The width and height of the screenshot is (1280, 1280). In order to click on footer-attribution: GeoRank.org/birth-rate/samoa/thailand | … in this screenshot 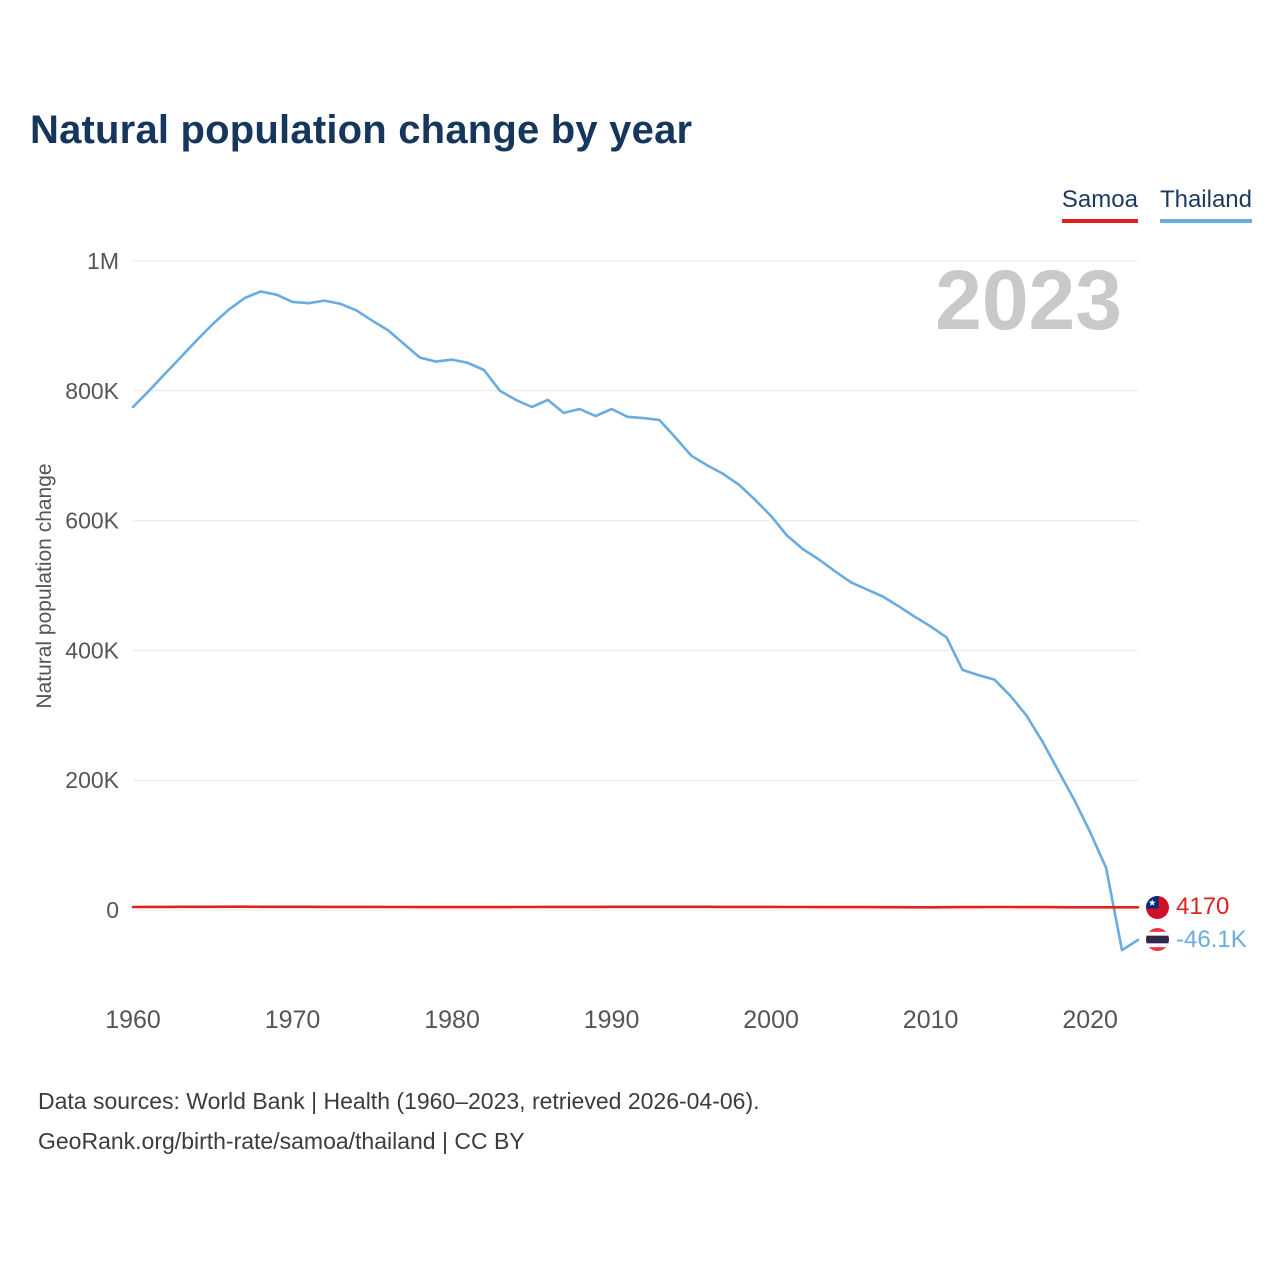, I will do `click(281, 1140)`.